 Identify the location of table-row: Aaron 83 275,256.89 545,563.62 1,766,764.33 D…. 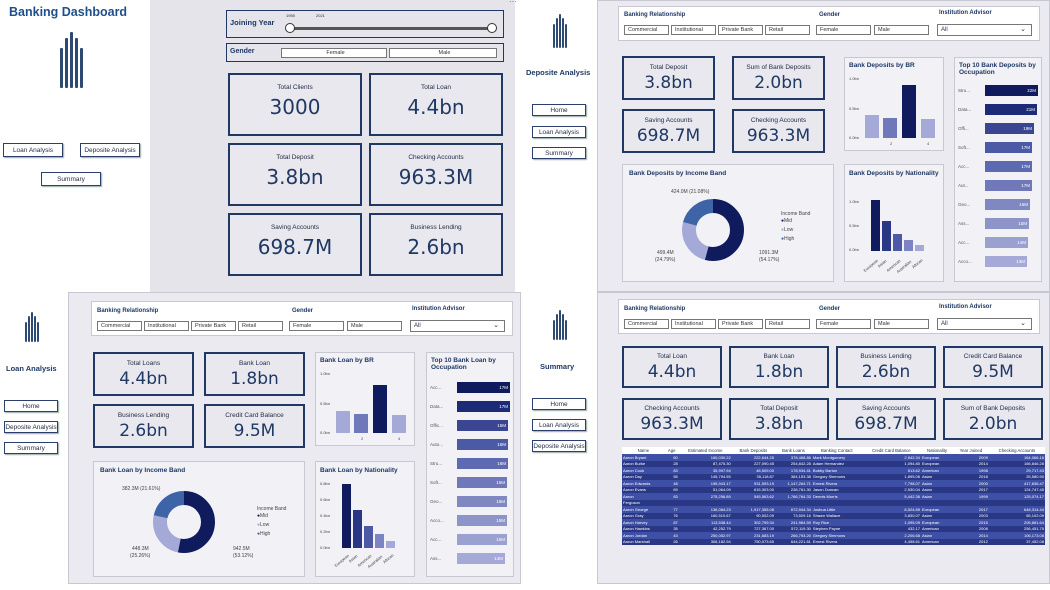
(833, 496).